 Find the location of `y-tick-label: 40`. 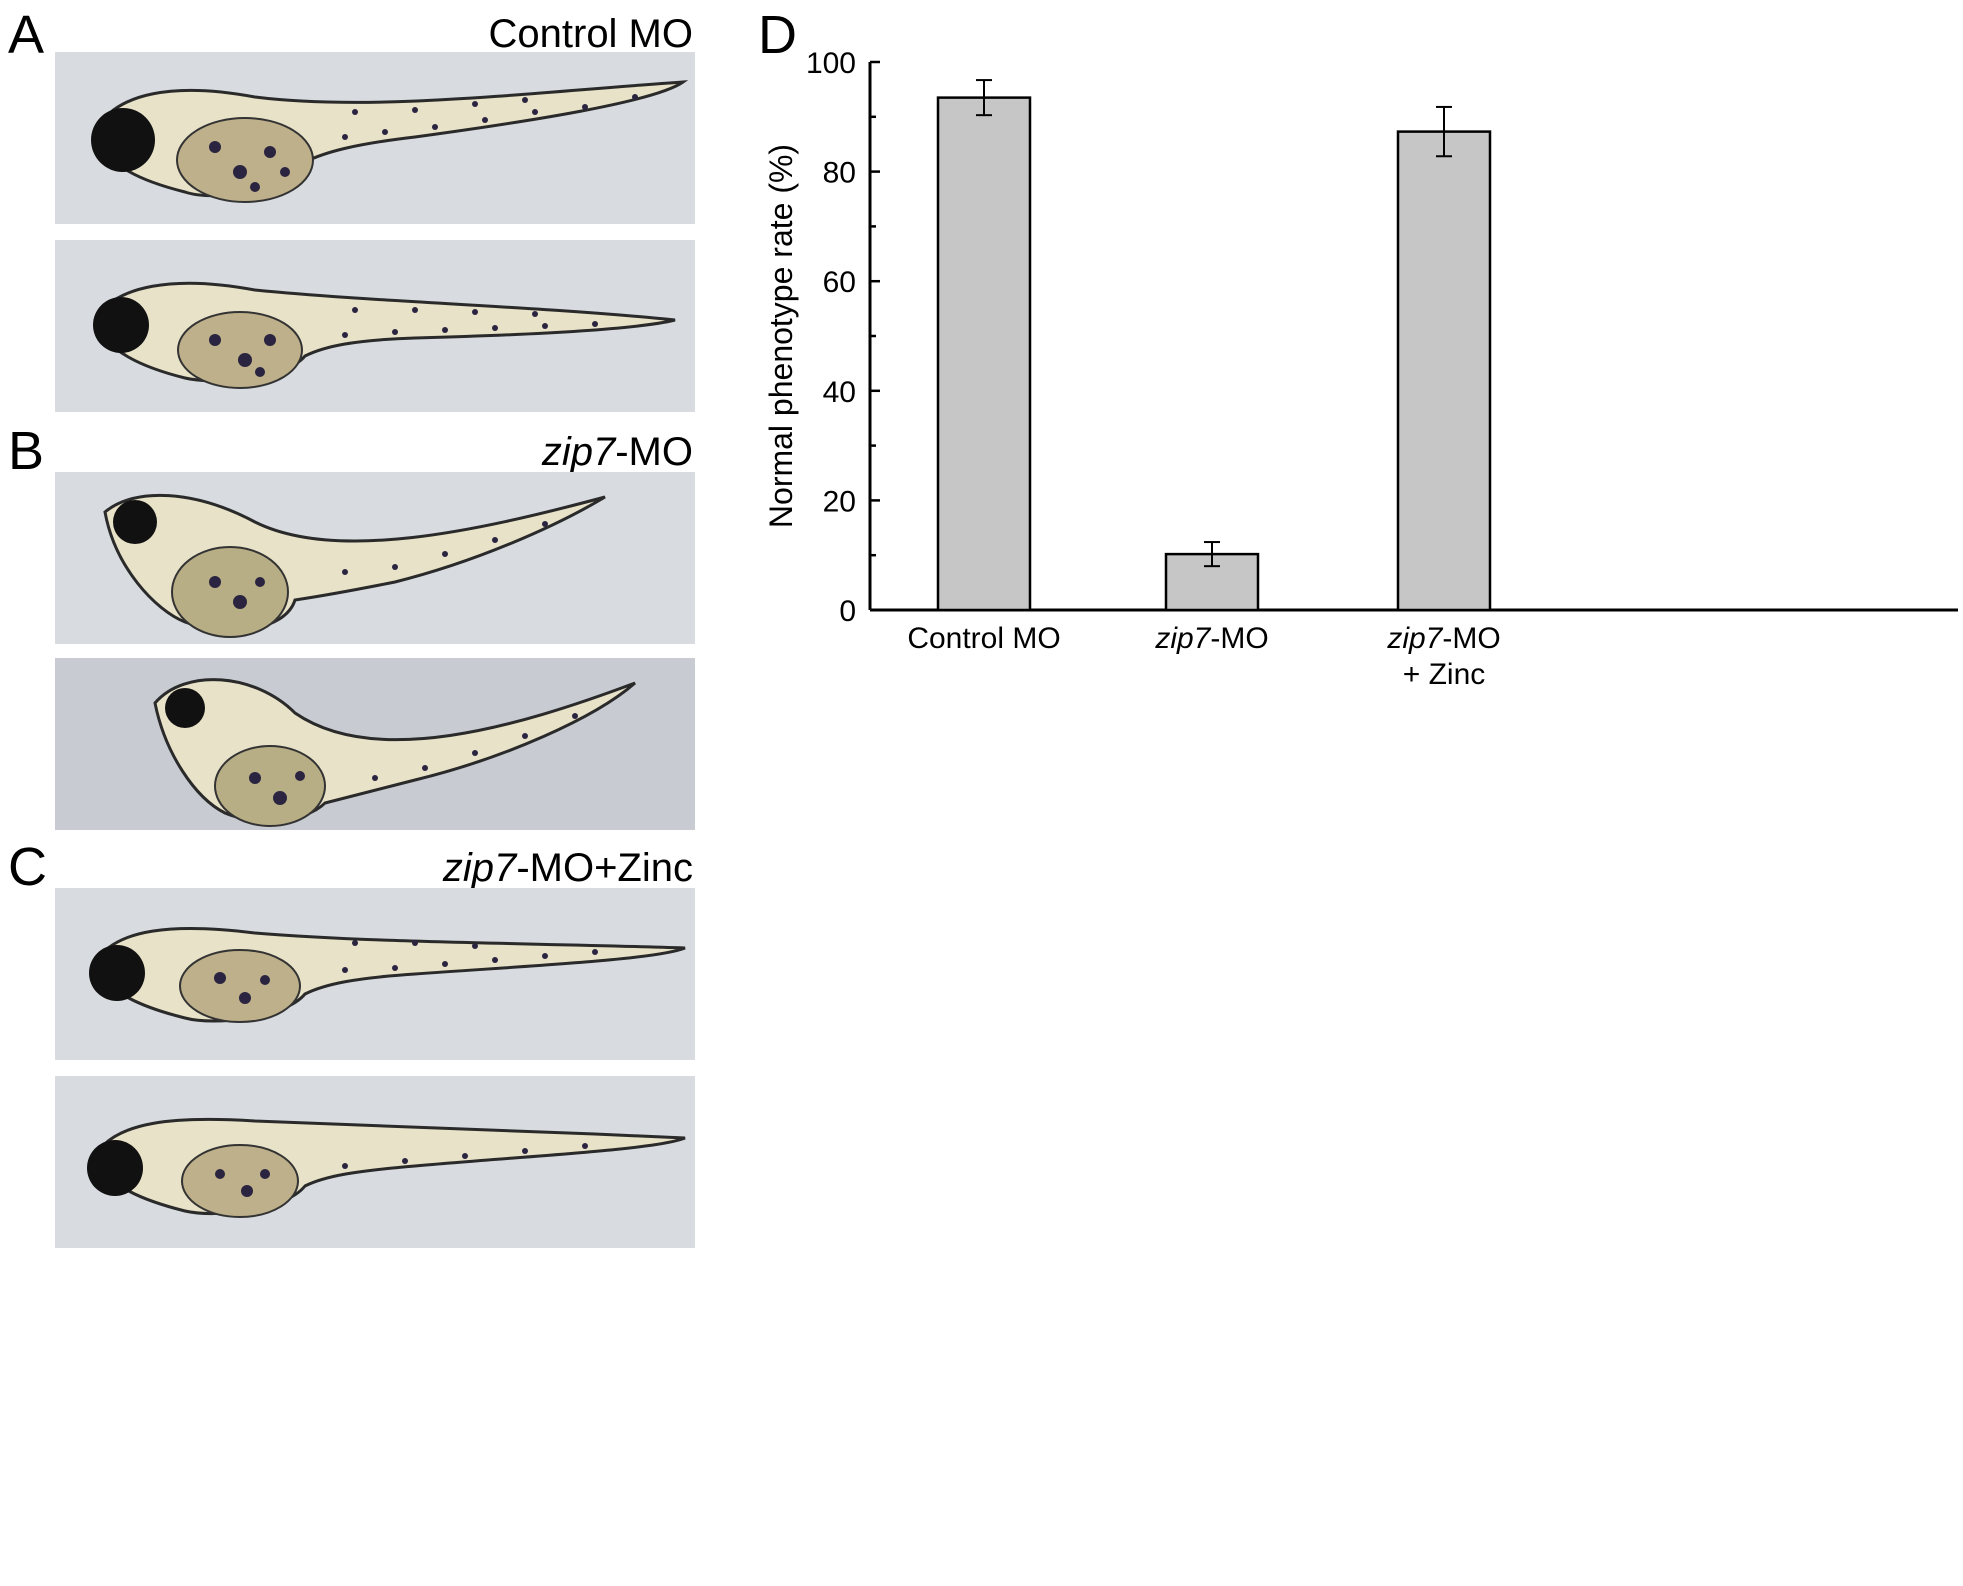

y-tick-label: 40 is located at coordinates (839, 392).